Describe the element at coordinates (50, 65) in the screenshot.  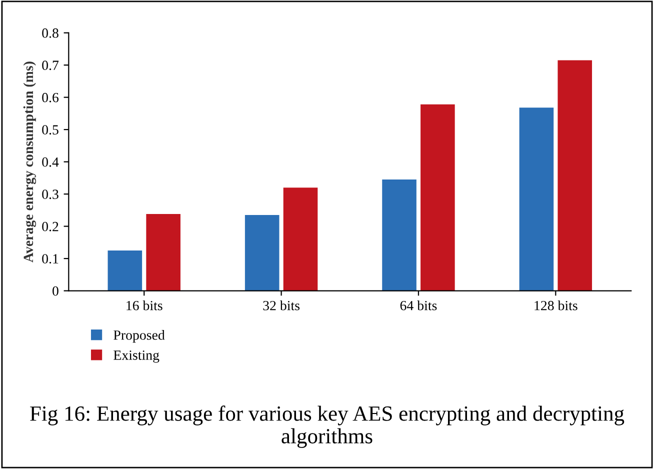
I see `y-tick-label: 0.7` at that location.